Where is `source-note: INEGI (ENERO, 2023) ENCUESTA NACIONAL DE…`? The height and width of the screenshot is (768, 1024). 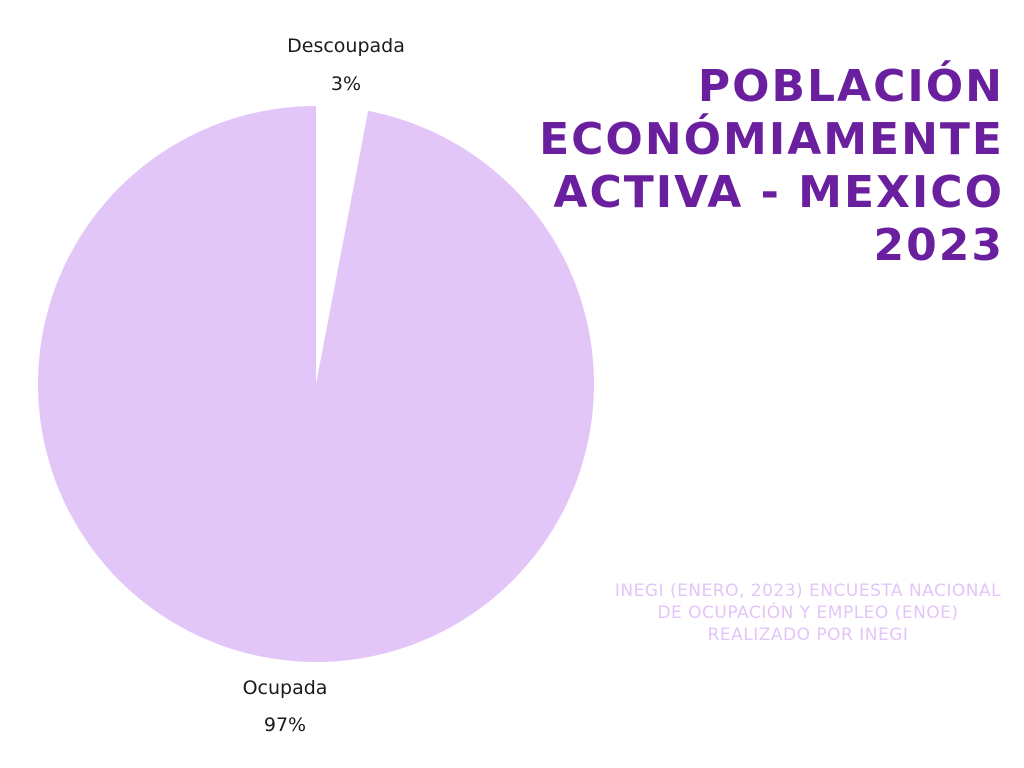
source-note: INEGI (ENERO, 2023) ENCUESTA NACIONAL DE… is located at coordinates (808, 613).